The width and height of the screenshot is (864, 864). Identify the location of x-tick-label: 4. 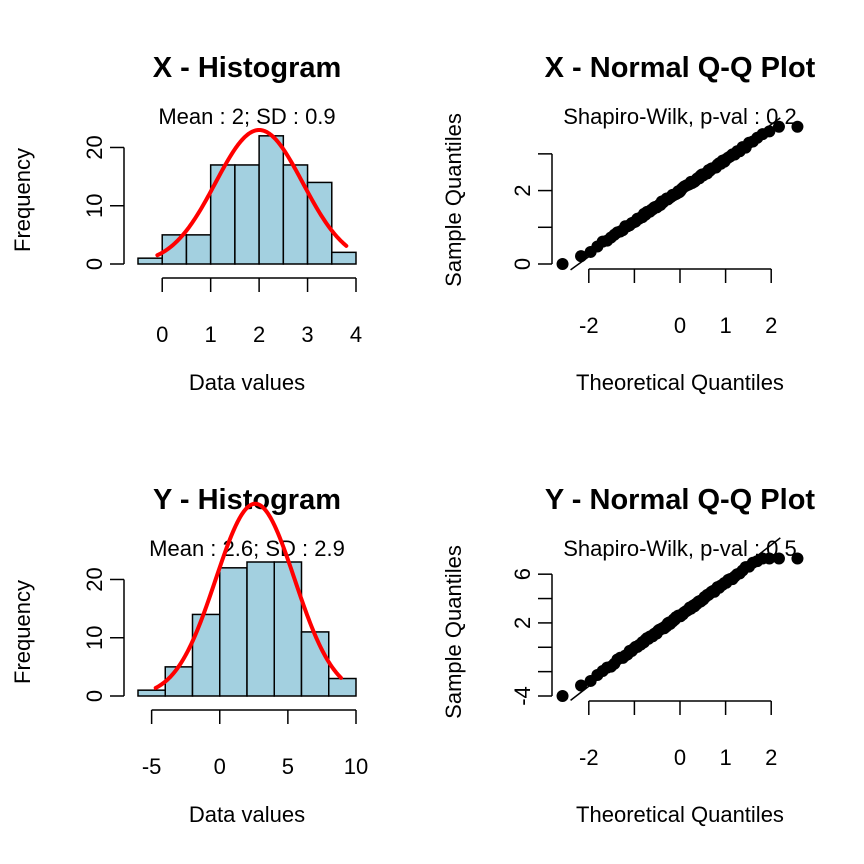
(356, 334).